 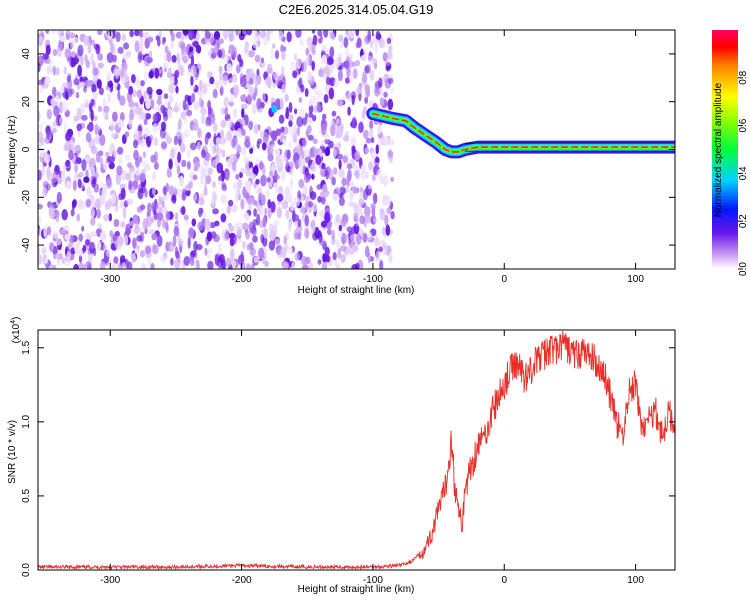 What do you see at coordinates (274, 108) in the screenshot?
I see `noise-hotspot` at bounding box center [274, 108].